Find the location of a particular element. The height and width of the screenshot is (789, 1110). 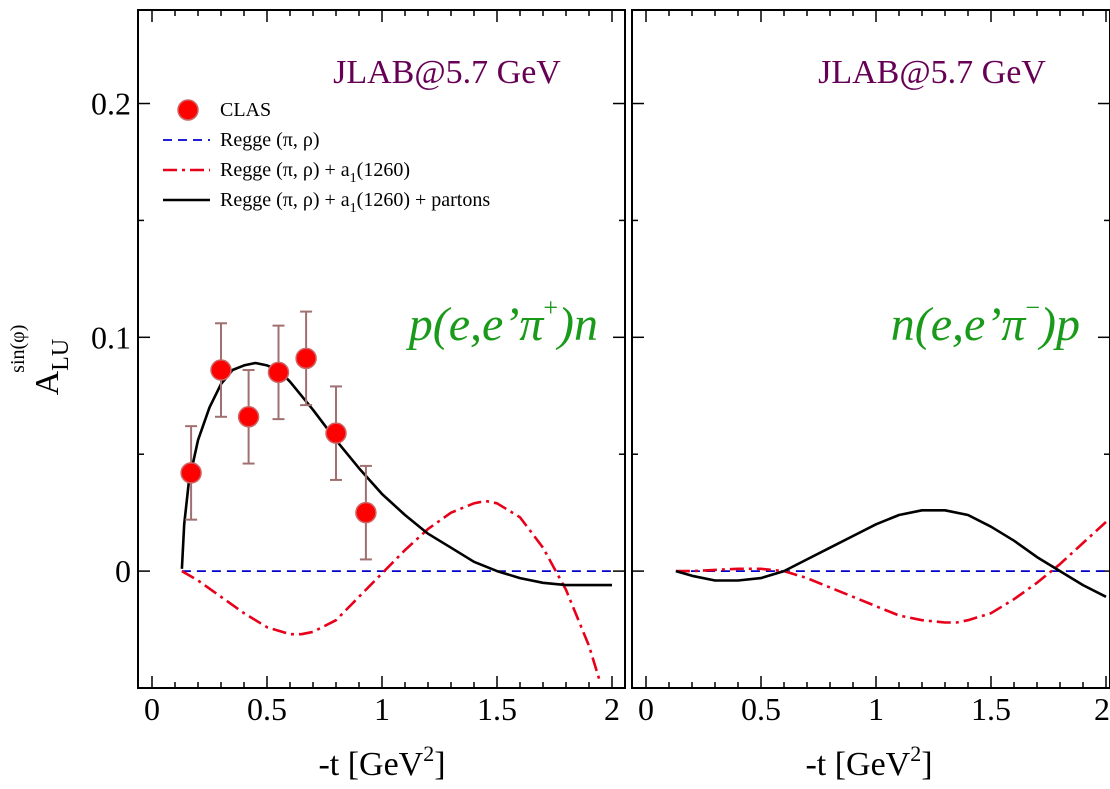

legend-label-text: (1260) + partons is located at coordinates (424, 200).